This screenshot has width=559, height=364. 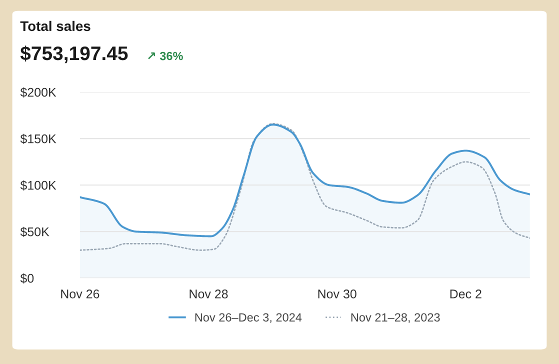 What do you see at coordinates (38, 92) in the screenshot?
I see `y-tick-label: $200K` at bounding box center [38, 92].